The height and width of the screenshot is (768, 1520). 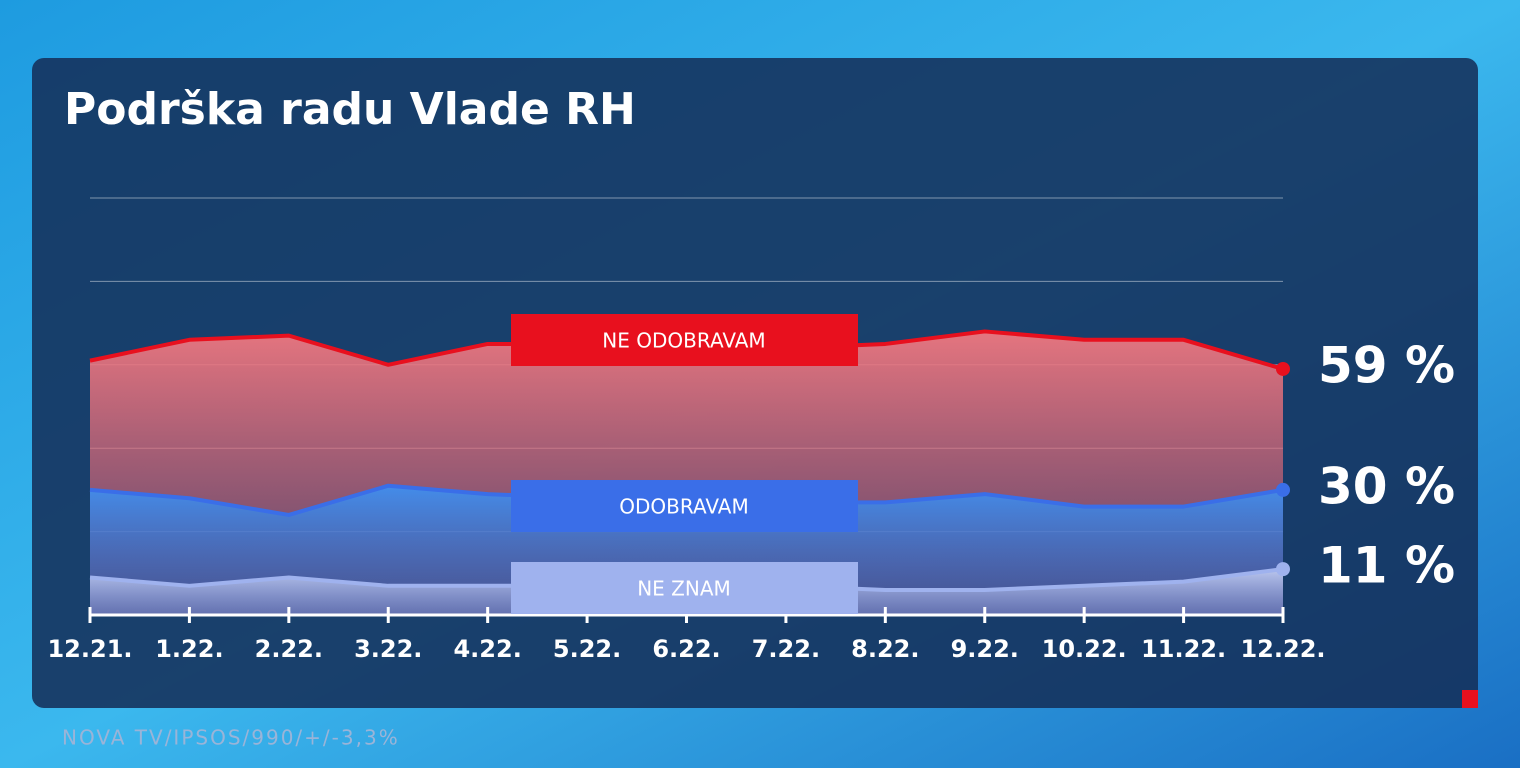 I want to click on x-tick-label: 11.22., so click(x=1183, y=649).